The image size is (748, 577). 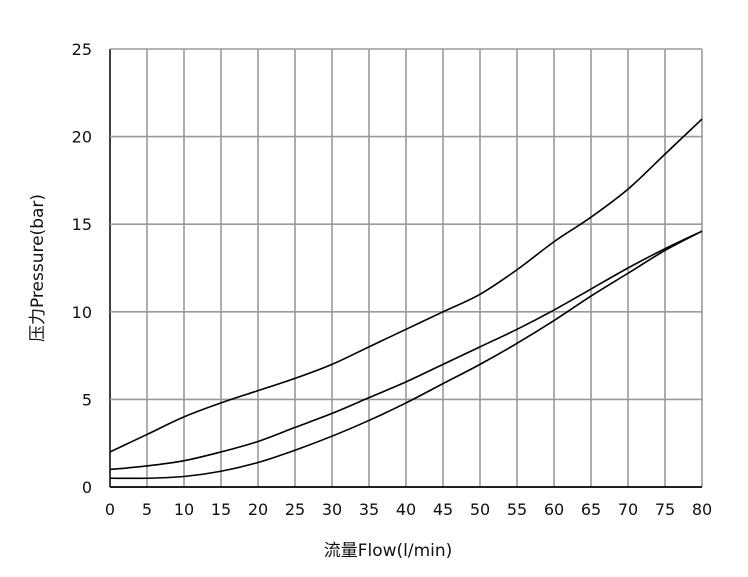 What do you see at coordinates (388, 551) in the screenshot?
I see `x-axis-label: 流量Flow(l/min)` at bounding box center [388, 551].